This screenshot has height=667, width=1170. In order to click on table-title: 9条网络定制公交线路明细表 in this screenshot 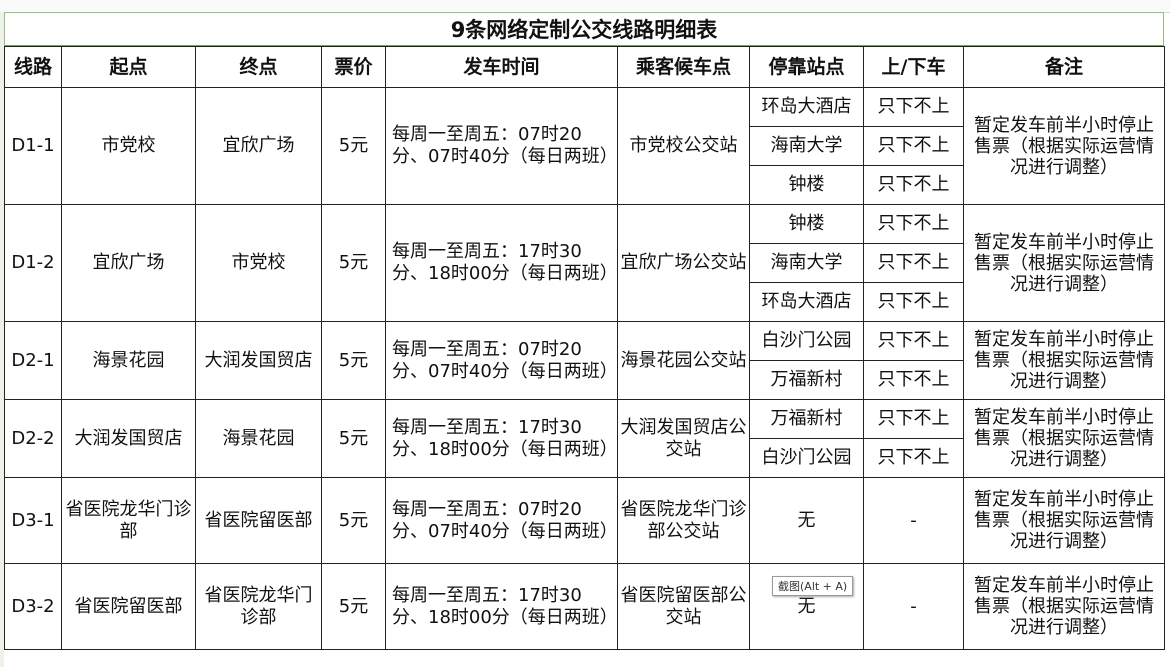, I will do `click(584, 29)`.